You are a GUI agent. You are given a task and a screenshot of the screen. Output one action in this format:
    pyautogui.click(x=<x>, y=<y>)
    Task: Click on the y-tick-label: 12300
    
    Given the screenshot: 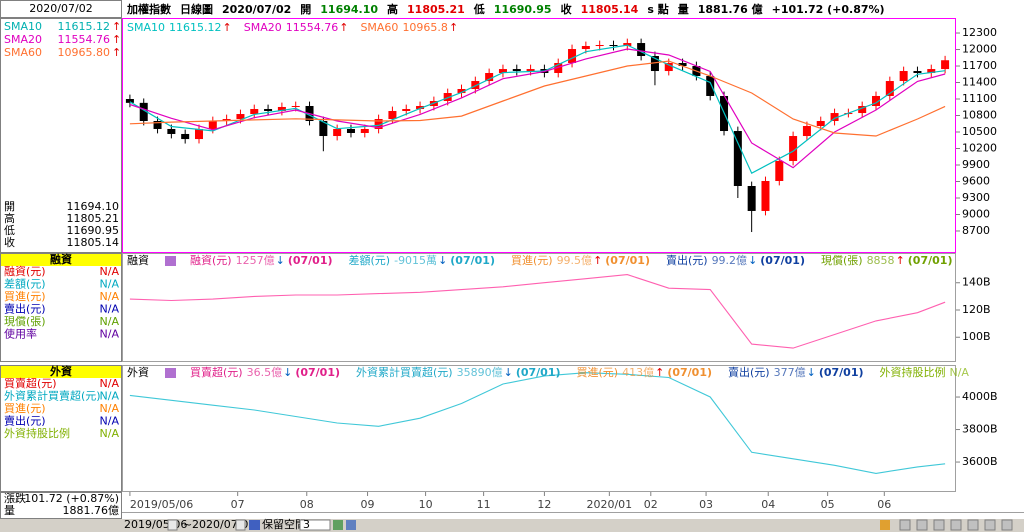 What is the action you would take?
    pyautogui.click(x=979, y=32)
    